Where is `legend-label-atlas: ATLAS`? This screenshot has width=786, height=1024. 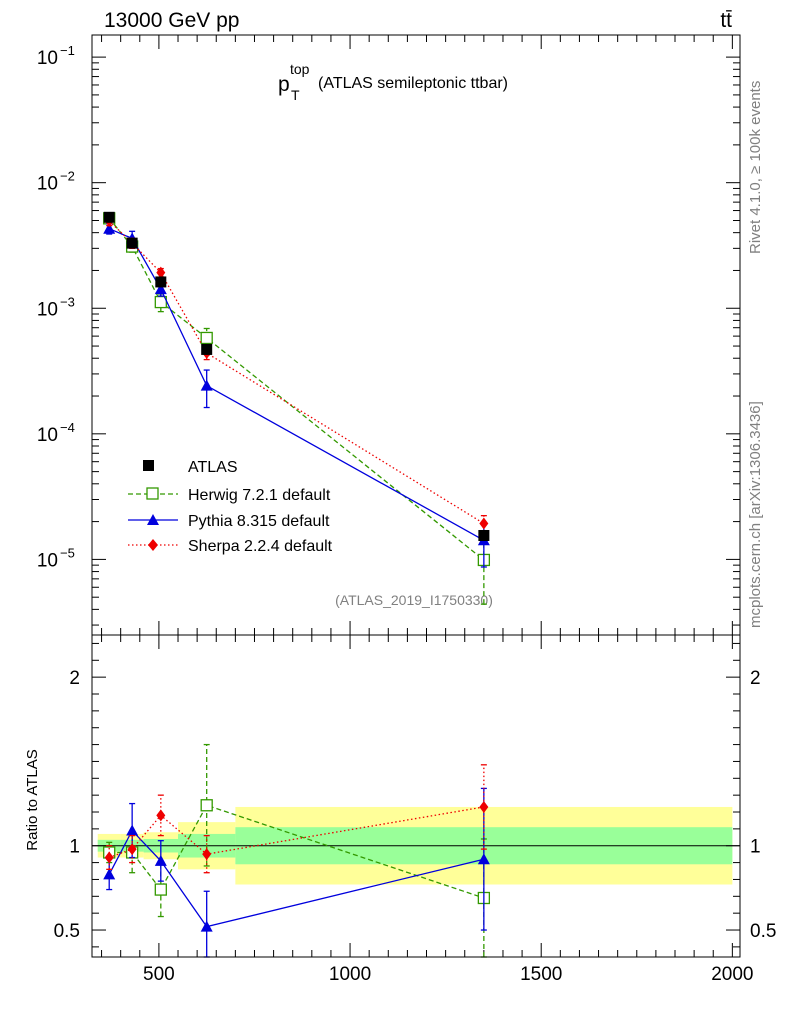 legend-label-atlas: ATLAS is located at coordinates (213, 467).